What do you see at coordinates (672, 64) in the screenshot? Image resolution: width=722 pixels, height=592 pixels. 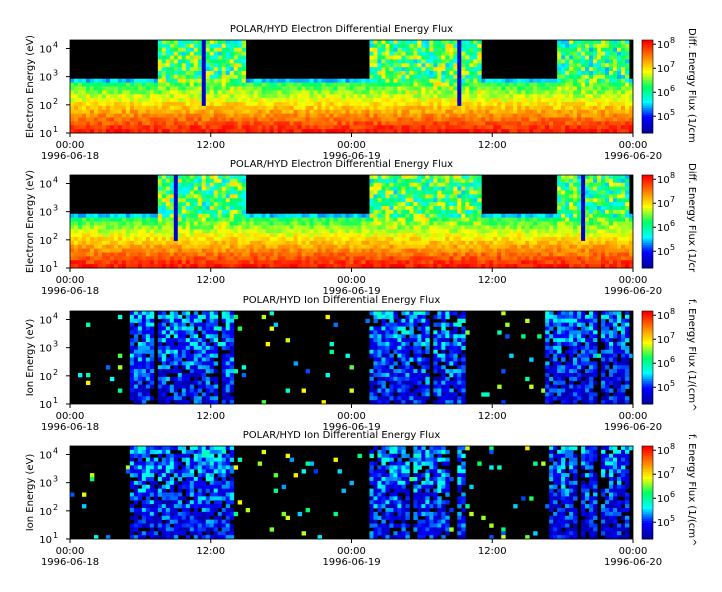 I see `svg-text: 7` at bounding box center [672, 64].